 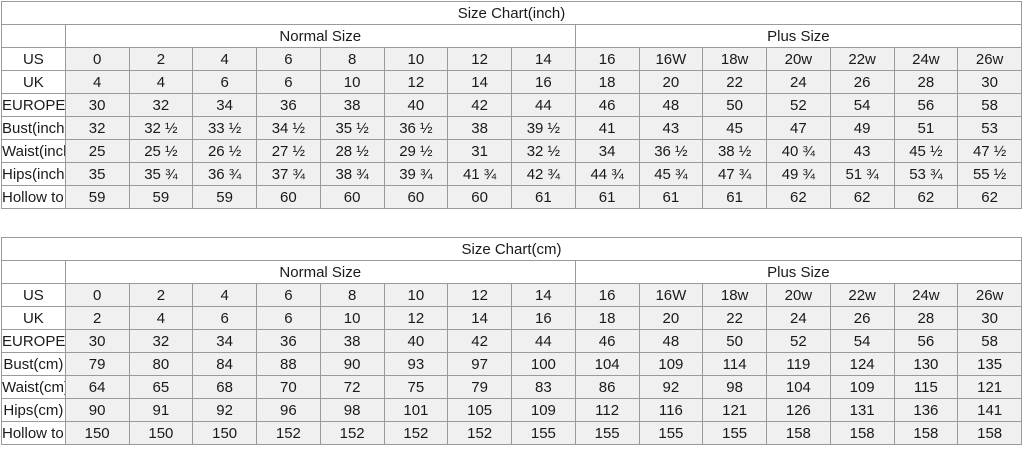 I want to click on table-cell: 93, so click(x=416, y=364).